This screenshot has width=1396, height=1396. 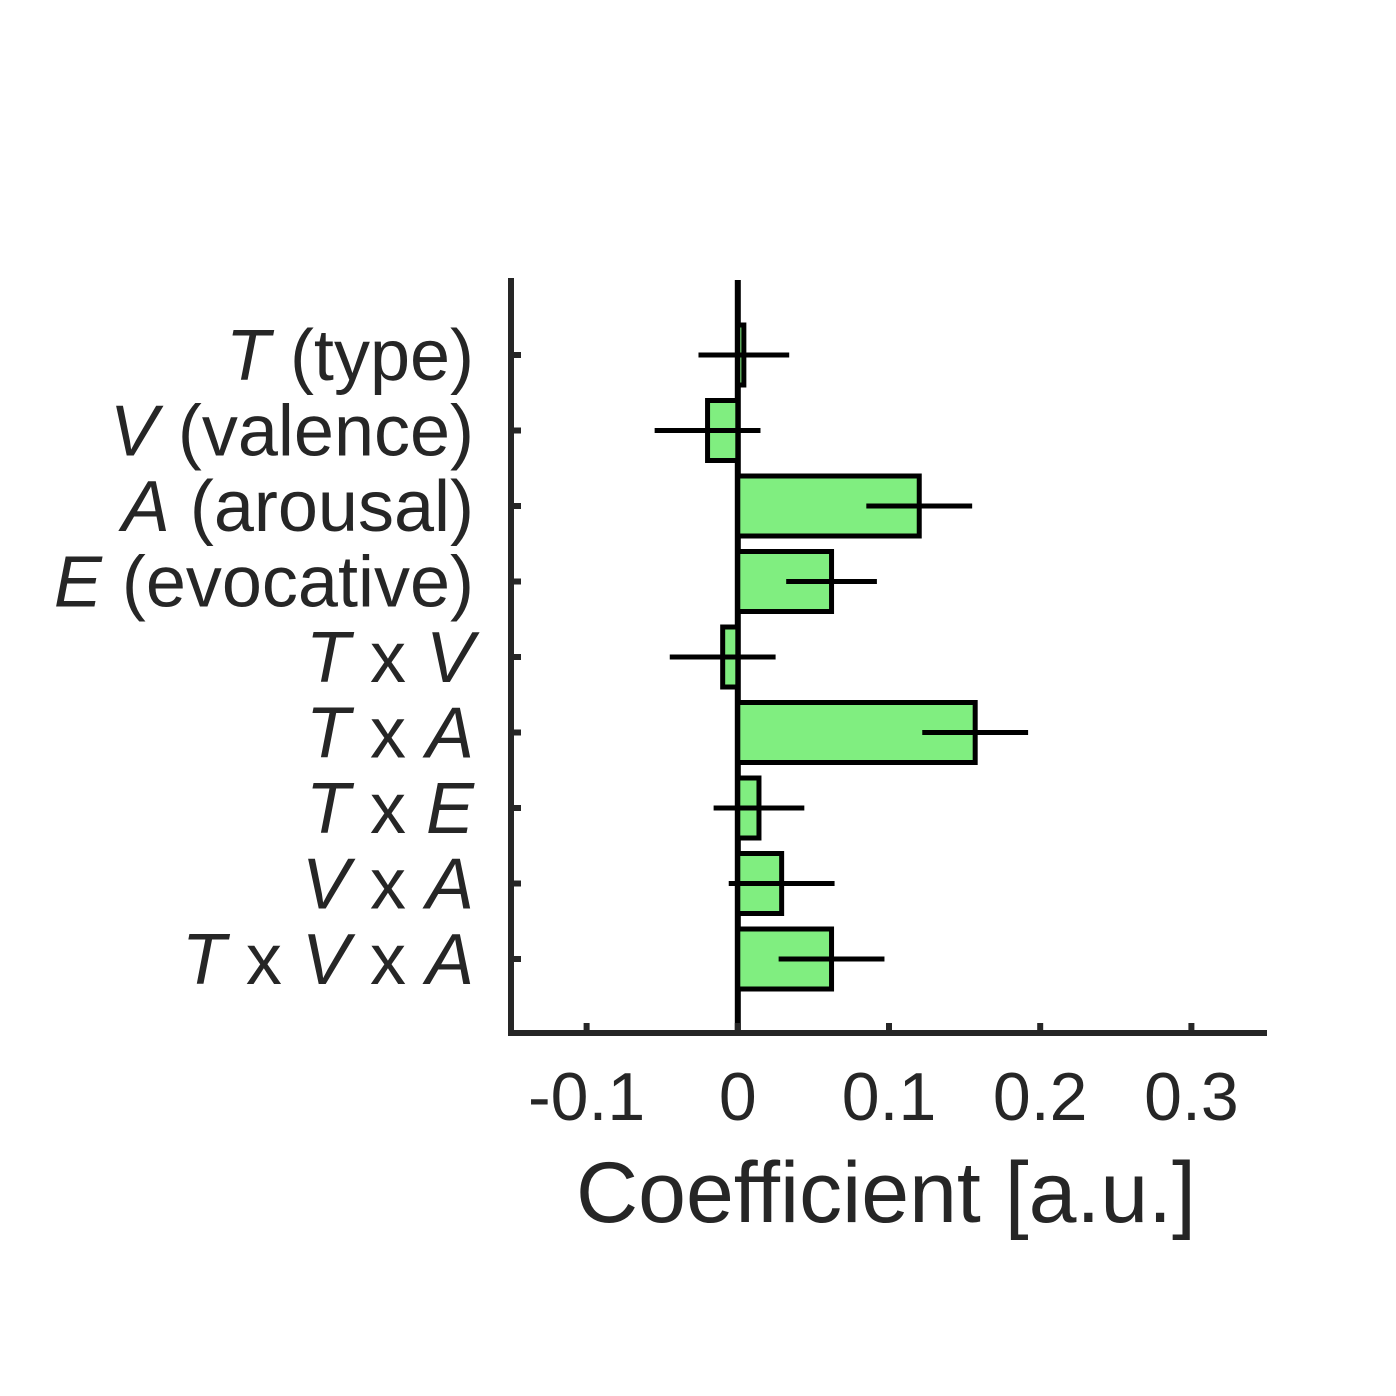 I want to click on category-label: E (evocative), so click(x=264, y=583).